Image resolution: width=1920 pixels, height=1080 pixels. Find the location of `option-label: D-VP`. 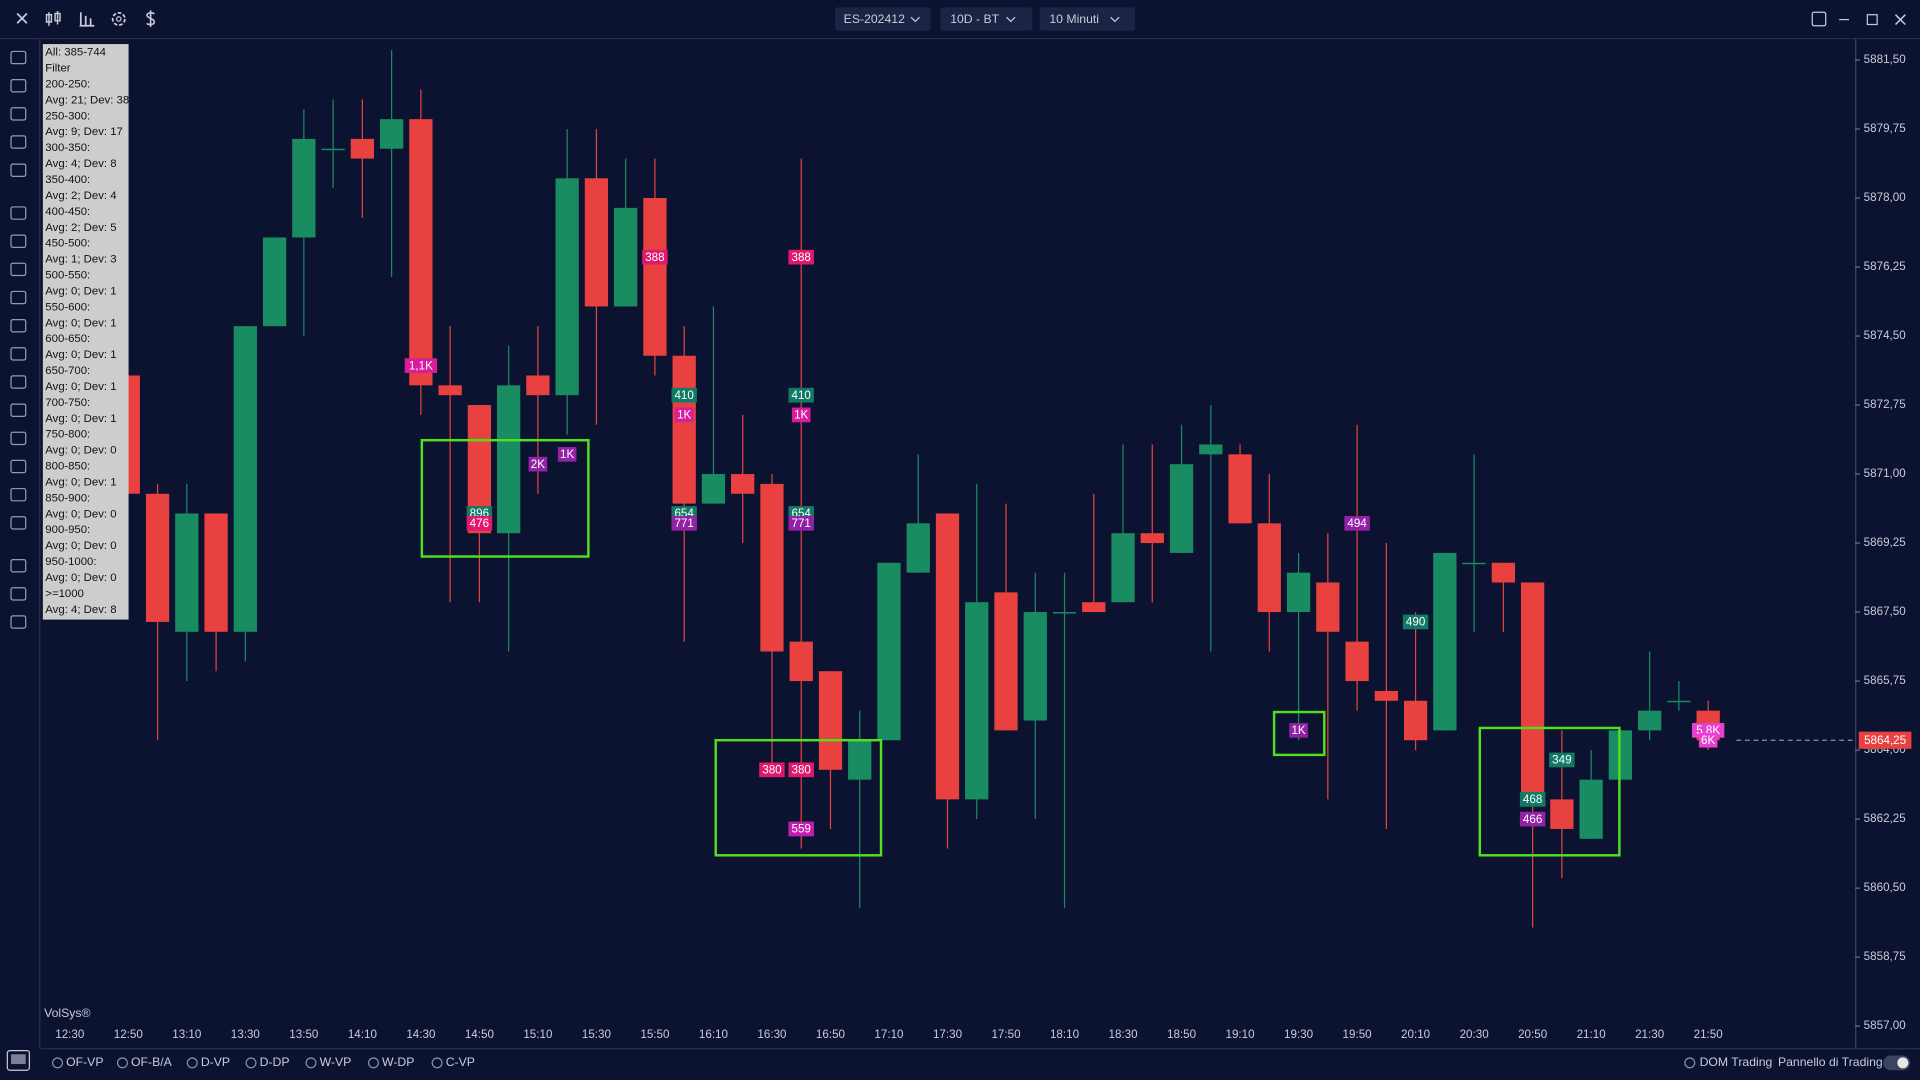

option-label: D-VP is located at coordinates (215, 1062).